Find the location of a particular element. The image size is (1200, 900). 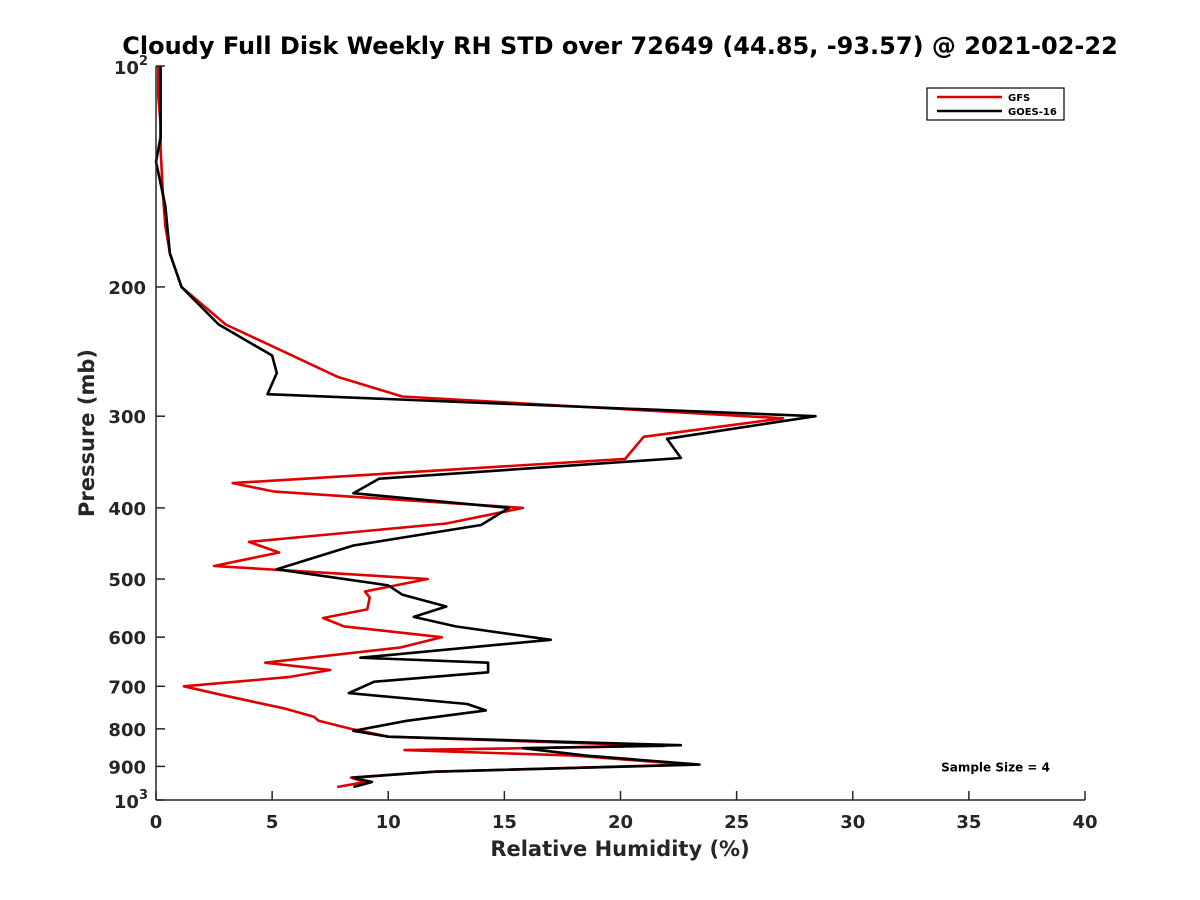

y-tick-label: 400 is located at coordinates (127, 509).